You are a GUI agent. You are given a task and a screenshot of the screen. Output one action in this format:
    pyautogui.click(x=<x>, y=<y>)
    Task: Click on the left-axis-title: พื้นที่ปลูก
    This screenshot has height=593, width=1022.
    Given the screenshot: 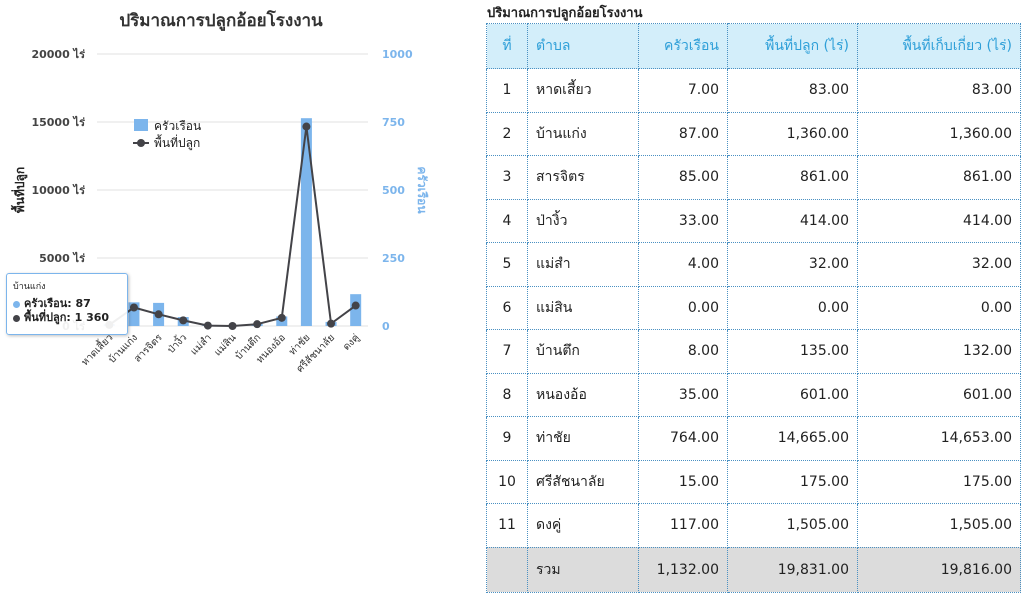 What is the action you would take?
    pyautogui.click(x=19, y=190)
    